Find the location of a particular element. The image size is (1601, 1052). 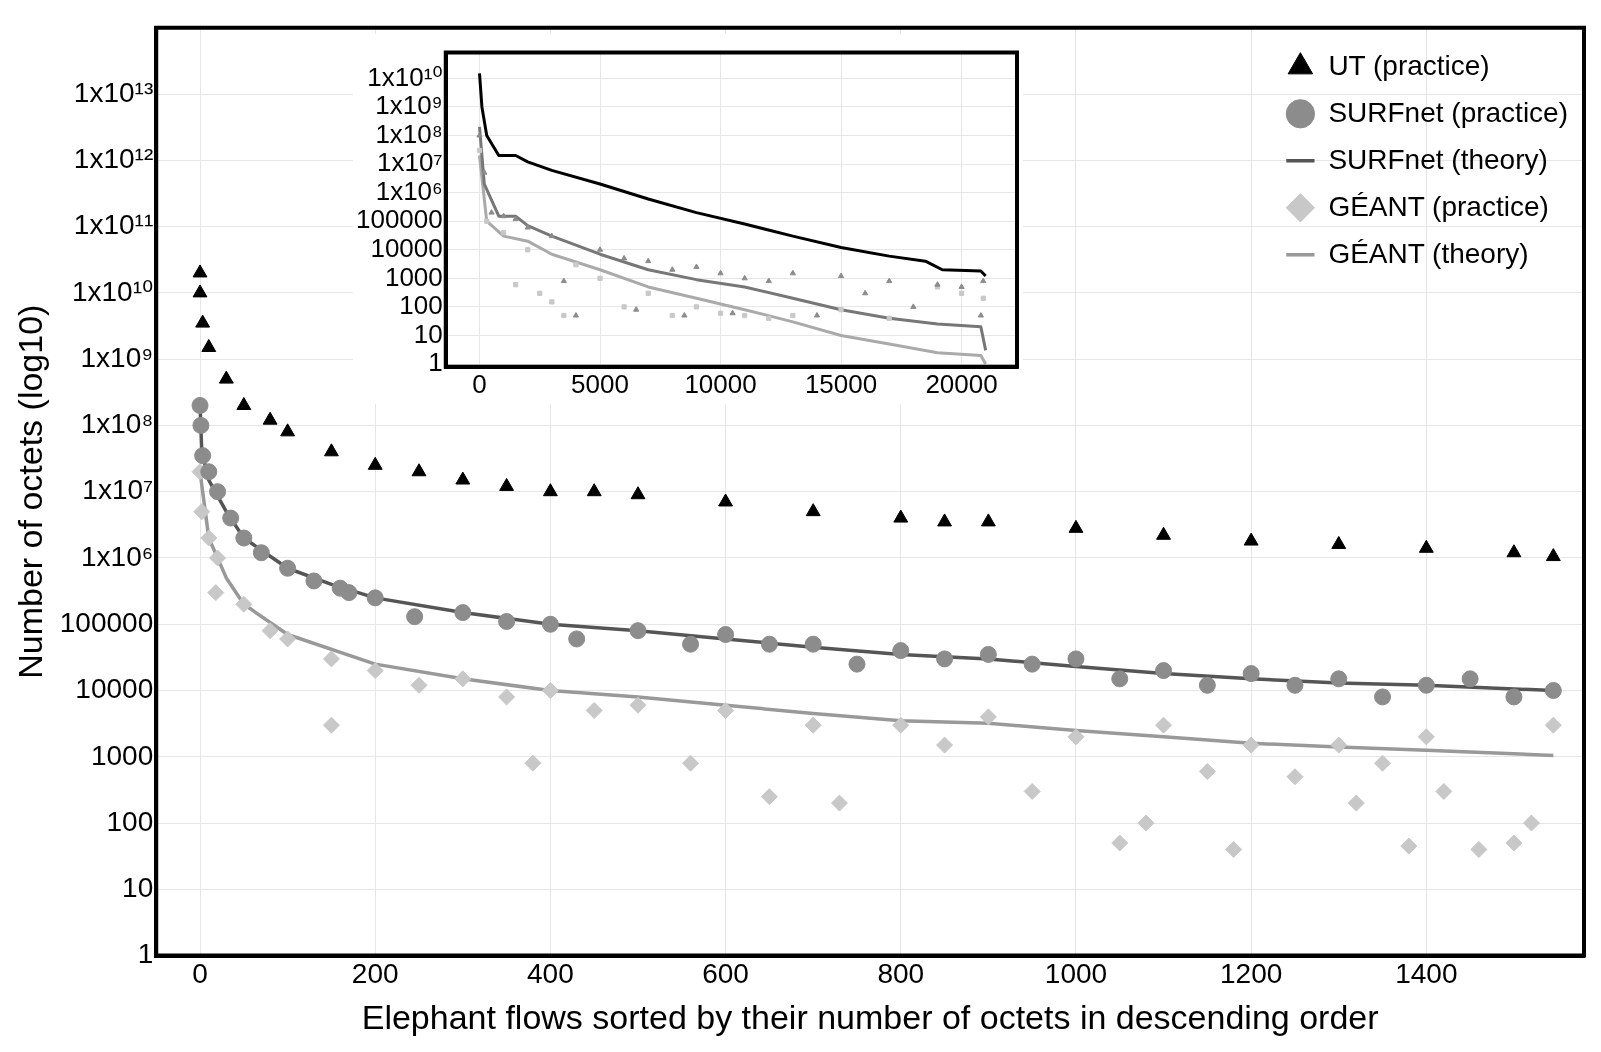

x-tick-label: 200 is located at coordinates (375, 974).